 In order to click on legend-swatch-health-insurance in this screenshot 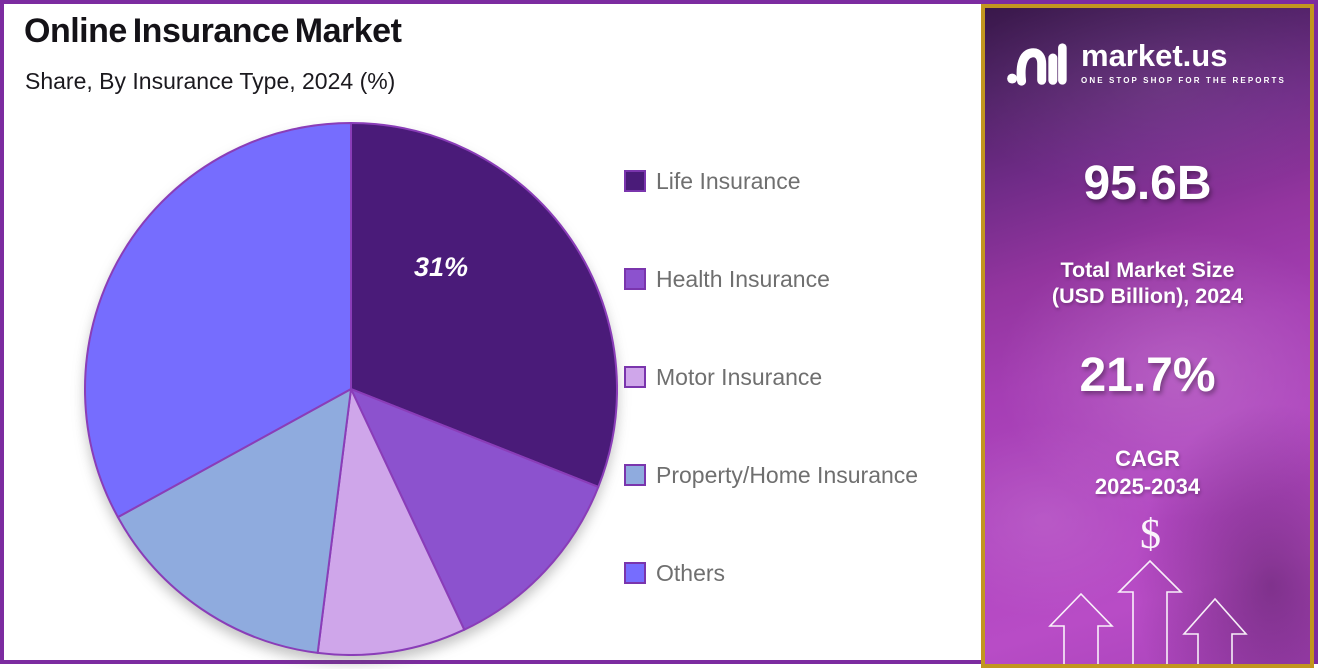, I will do `click(635, 279)`.